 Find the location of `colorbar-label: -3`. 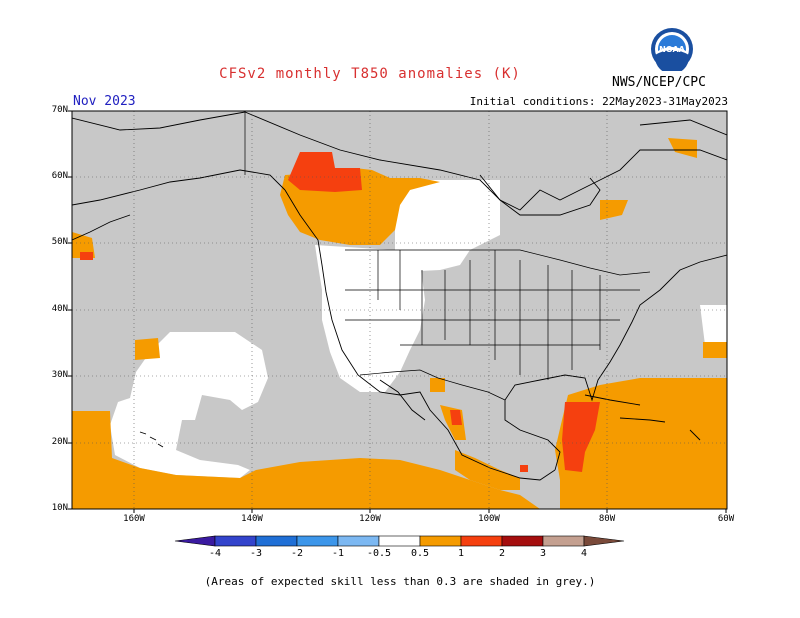

colorbar-label: -3 is located at coordinates (256, 553).